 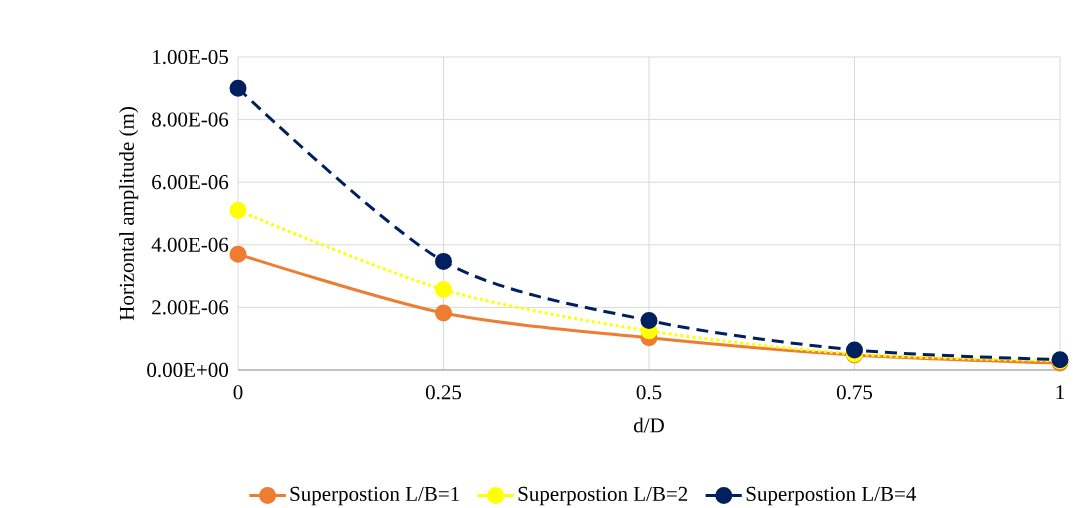 I want to click on x-tick-label: 1, so click(x=1060, y=392).